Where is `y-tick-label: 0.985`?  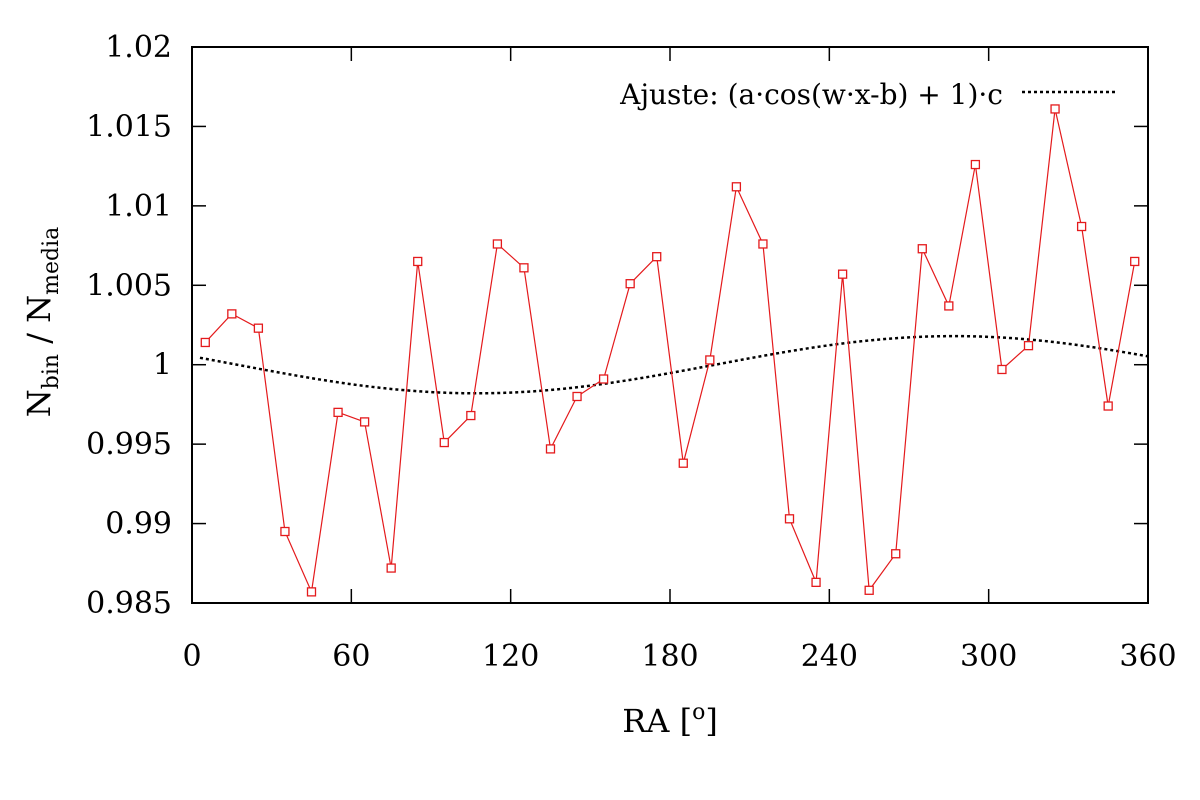
y-tick-label: 0.985 is located at coordinates (129, 603).